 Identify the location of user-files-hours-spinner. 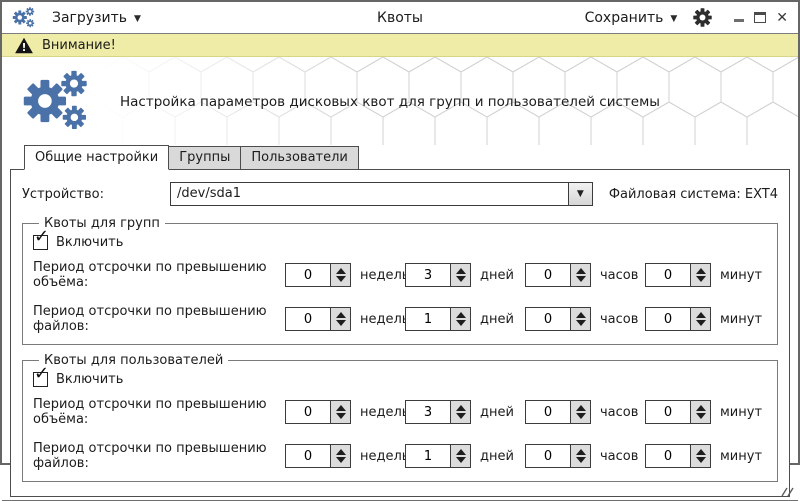
(558, 456).